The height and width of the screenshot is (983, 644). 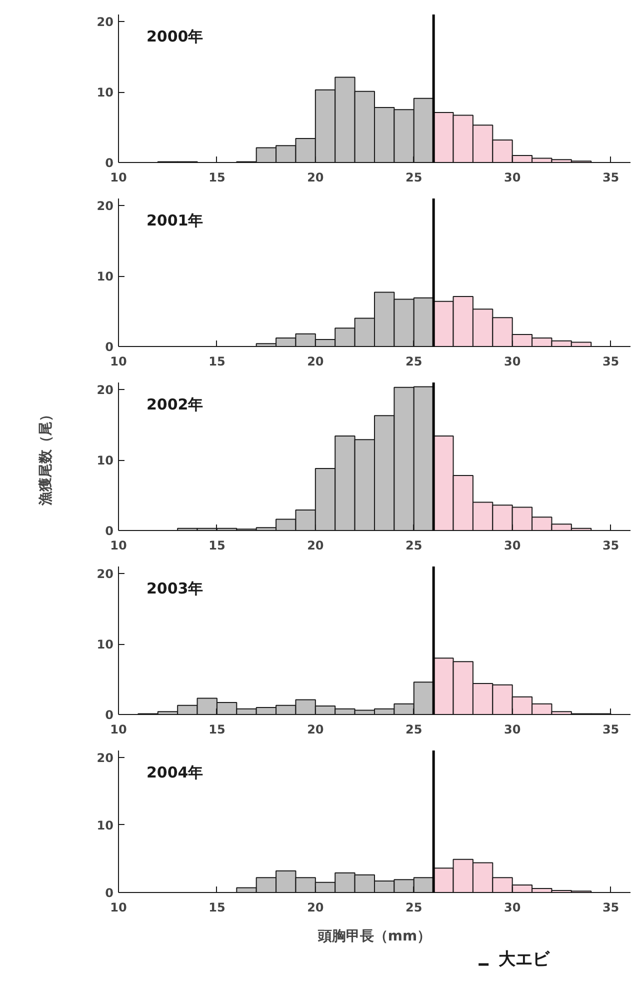 I want to click on x-axis-title: 頭胸甲長（mm）, so click(x=374, y=936).